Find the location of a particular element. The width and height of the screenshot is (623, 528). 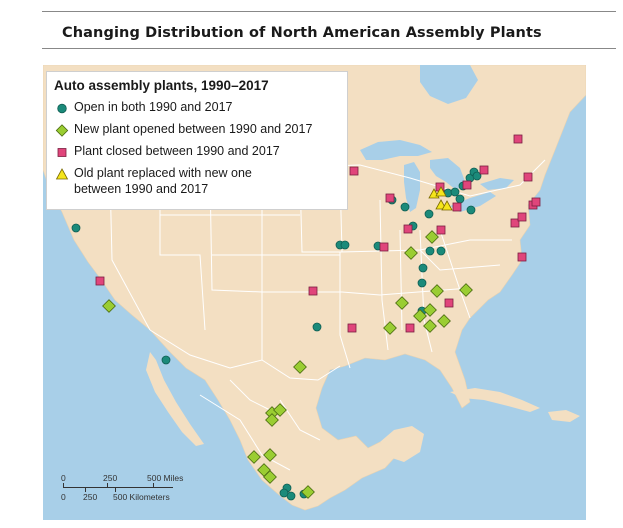

scale-line is located at coordinates (118, 487).